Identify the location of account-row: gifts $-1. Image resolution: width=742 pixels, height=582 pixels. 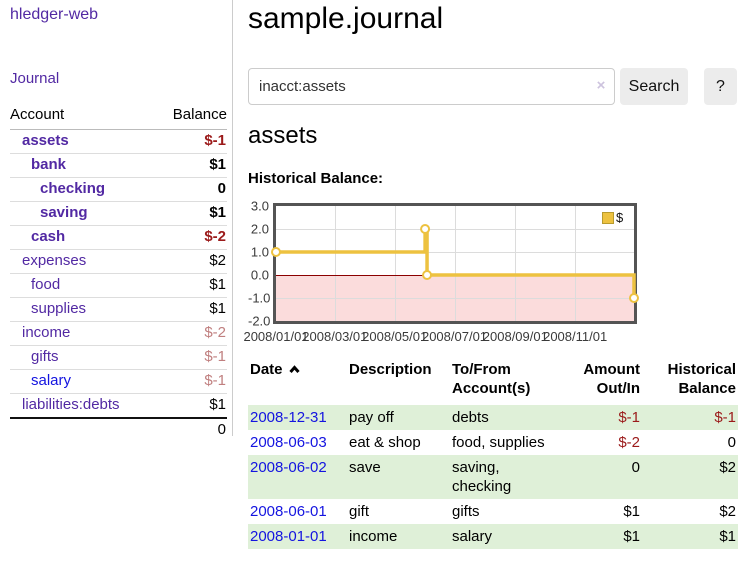
(118, 357).